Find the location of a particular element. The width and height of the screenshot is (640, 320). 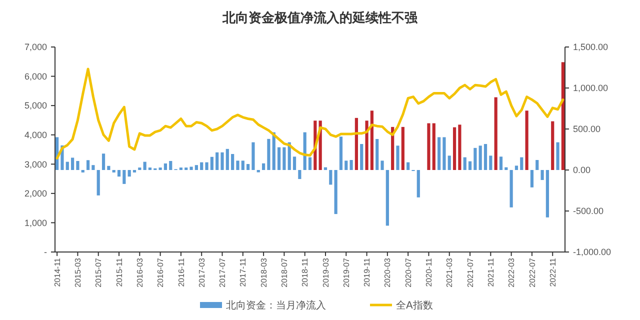

legend-label: 北向资金：当月净流入 is located at coordinates (276, 306).